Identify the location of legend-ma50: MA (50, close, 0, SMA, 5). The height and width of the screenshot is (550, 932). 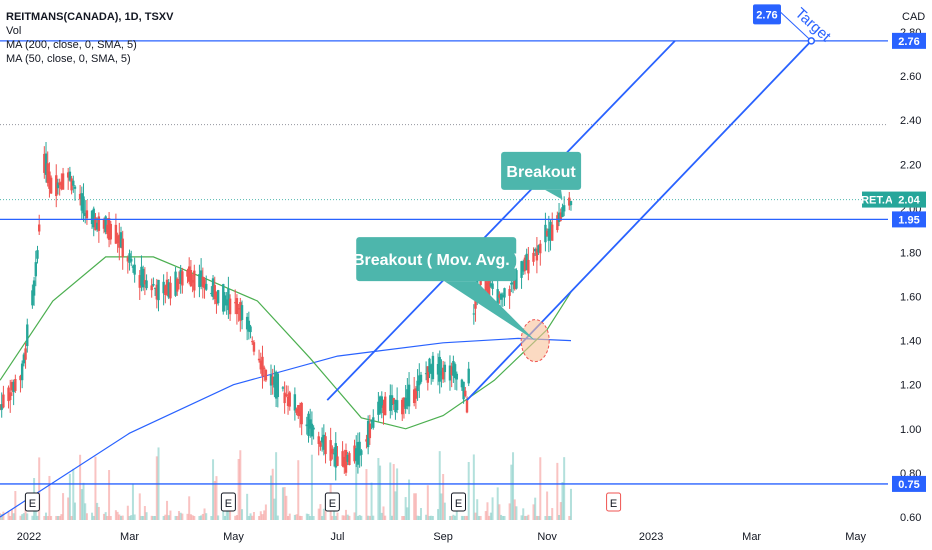
(68, 59).